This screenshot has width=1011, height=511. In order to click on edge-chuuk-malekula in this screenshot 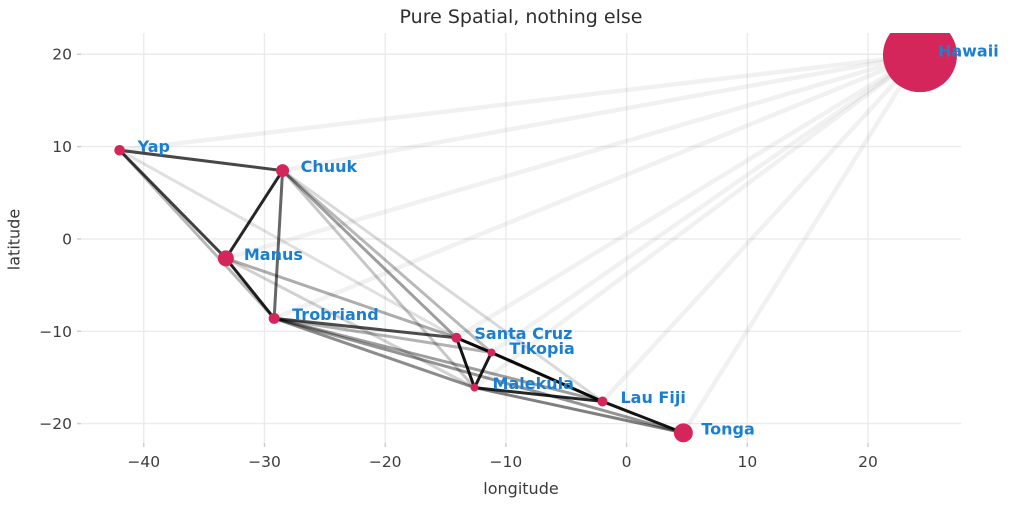, I will do `click(379, 279)`.